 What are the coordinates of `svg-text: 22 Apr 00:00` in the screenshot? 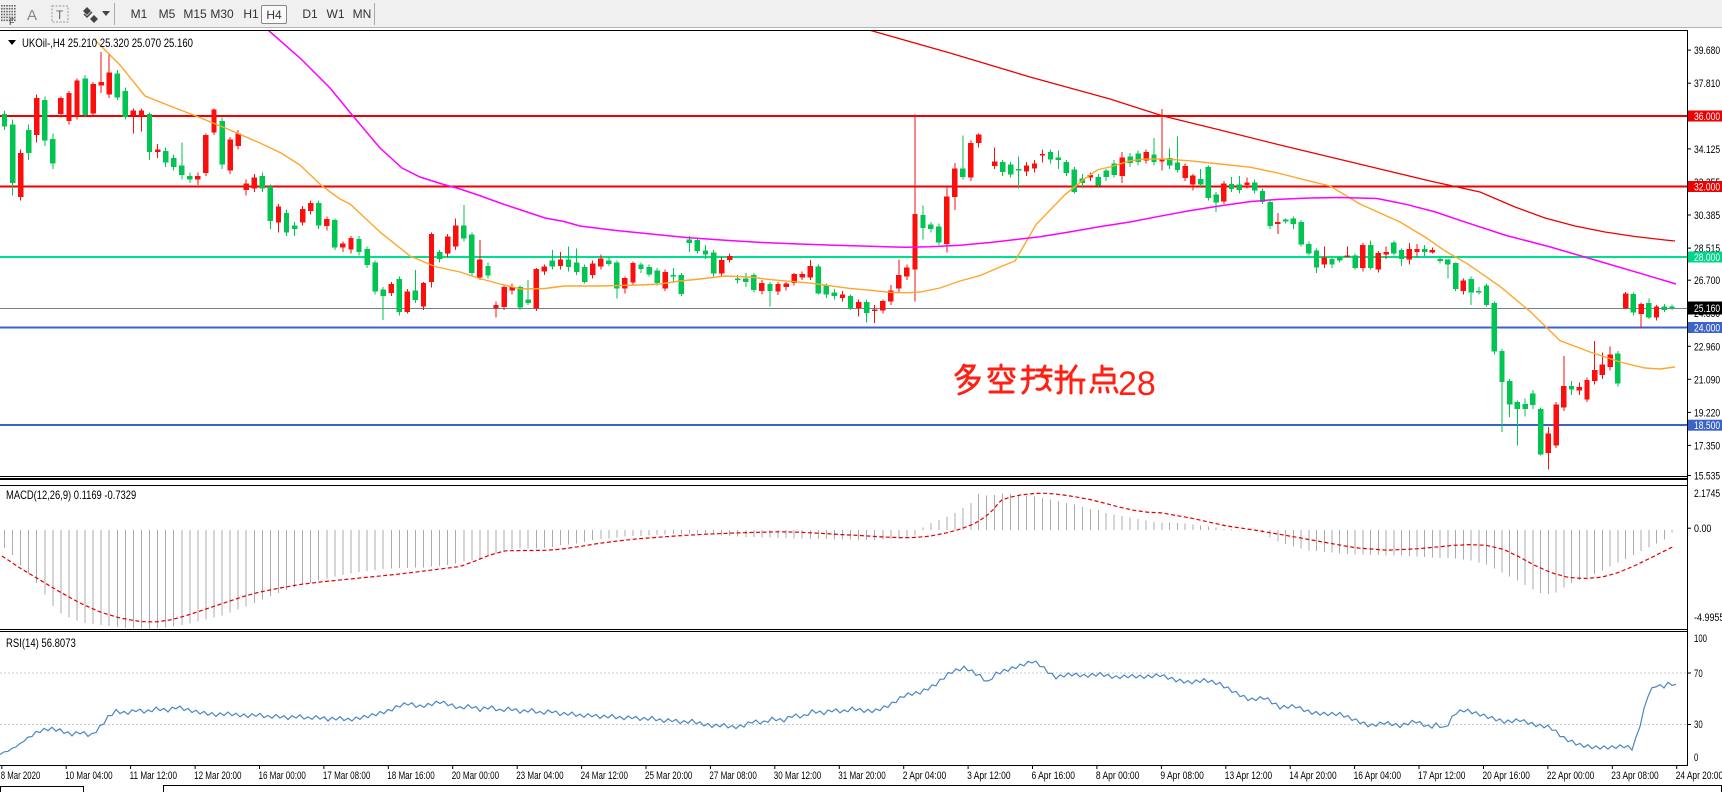 It's located at (1570, 776).